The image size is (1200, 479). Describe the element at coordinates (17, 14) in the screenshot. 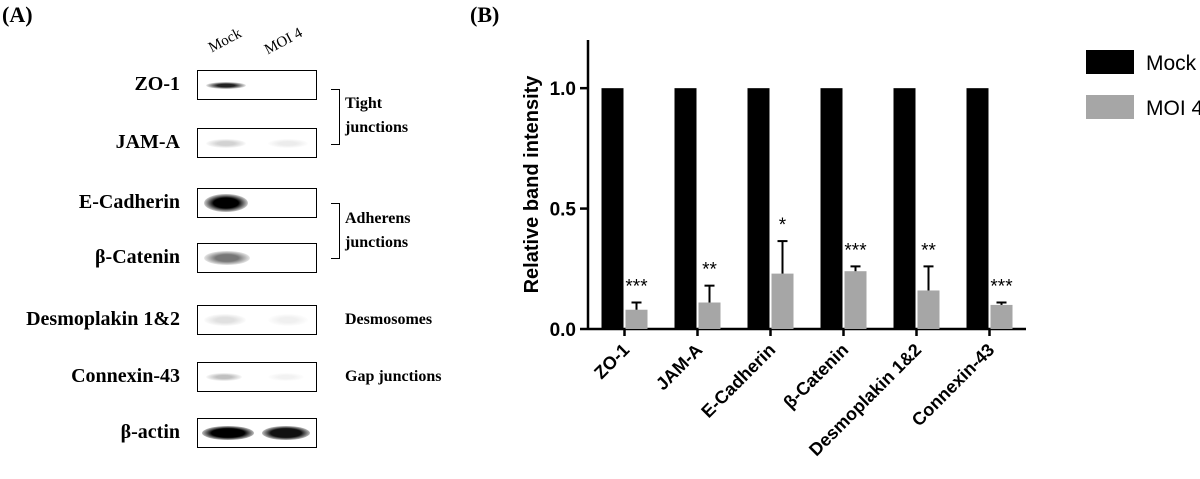

I see `panel-a-label: (A)` at that location.